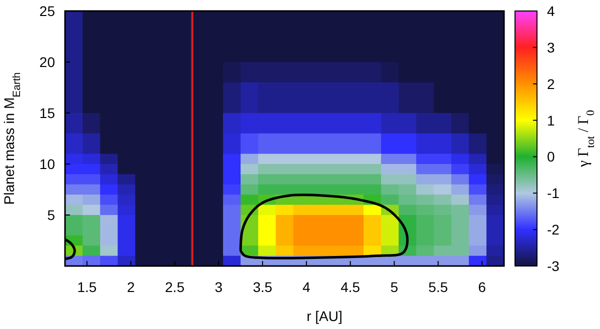  I want to click on x-tick-label: 3.5, so click(262, 287).